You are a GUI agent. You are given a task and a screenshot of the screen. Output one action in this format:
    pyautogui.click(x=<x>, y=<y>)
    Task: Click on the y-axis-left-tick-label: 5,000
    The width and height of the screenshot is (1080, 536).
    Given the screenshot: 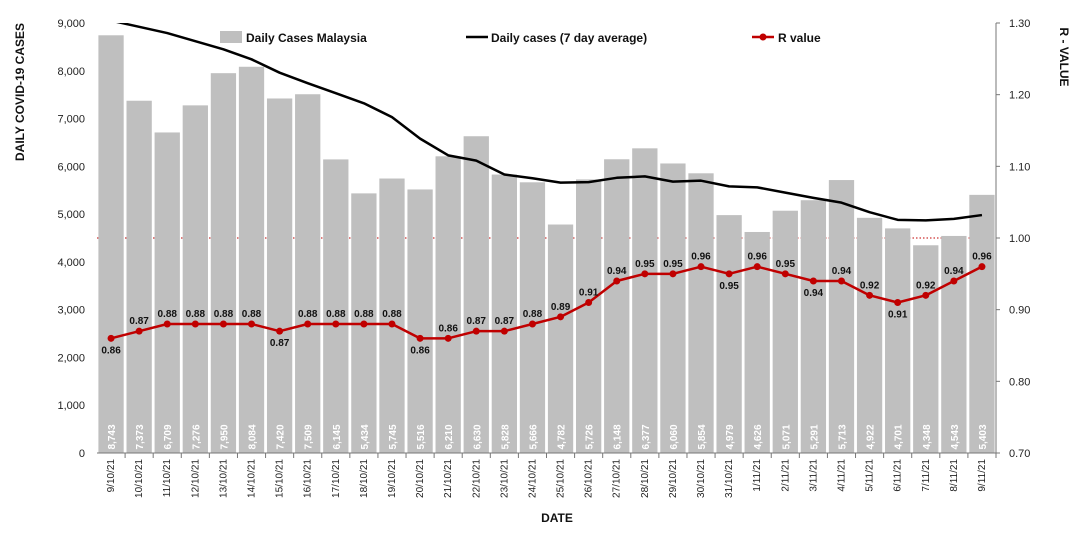 What is the action you would take?
    pyautogui.click(x=71, y=215)
    